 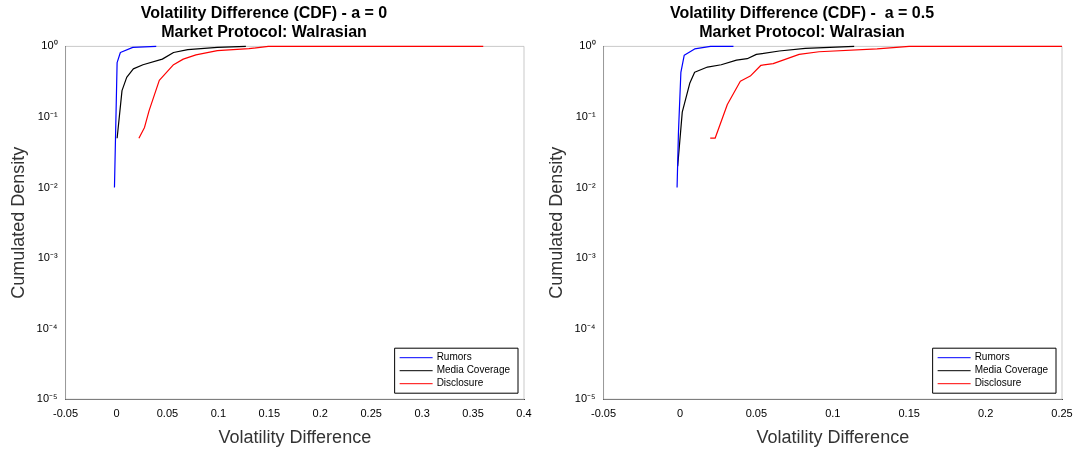 What do you see at coordinates (264, 13) in the screenshot?
I see `chart-title: Volatility Difference (CDF) - a = 0` at bounding box center [264, 13].